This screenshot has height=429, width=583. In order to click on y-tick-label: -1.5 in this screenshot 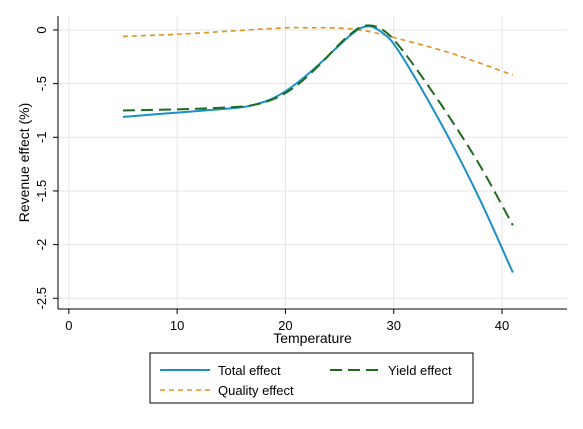, I will do `click(41, 191)`.